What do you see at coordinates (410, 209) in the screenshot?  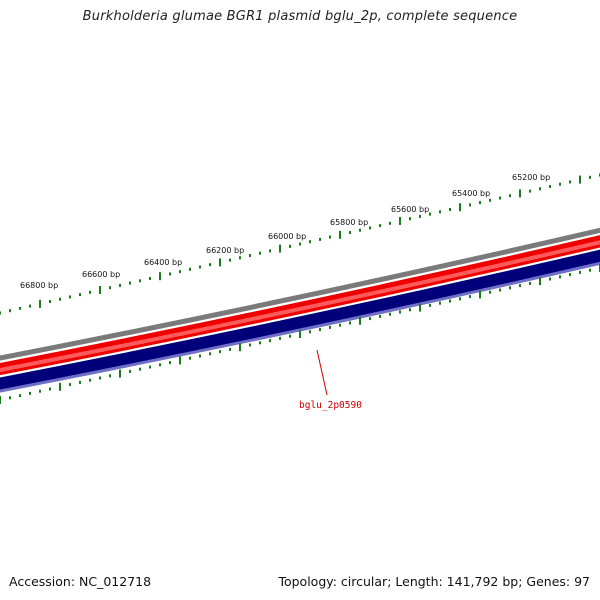 I see `tick-label-65600-bp: 65600 bp` at bounding box center [410, 209].